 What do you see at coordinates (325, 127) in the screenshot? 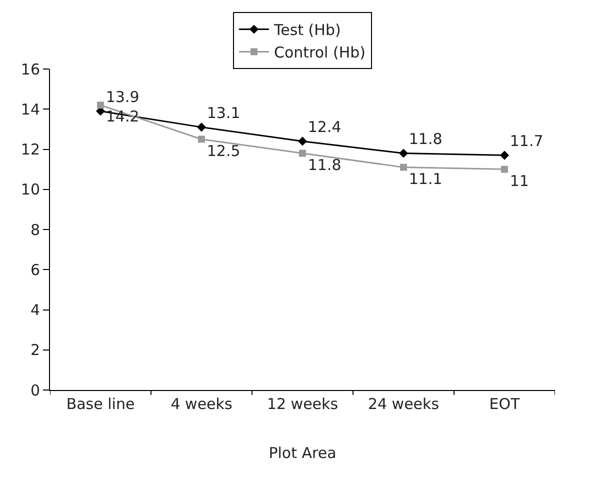
I see `data-label: 12.4` at bounding box center [325, 127].